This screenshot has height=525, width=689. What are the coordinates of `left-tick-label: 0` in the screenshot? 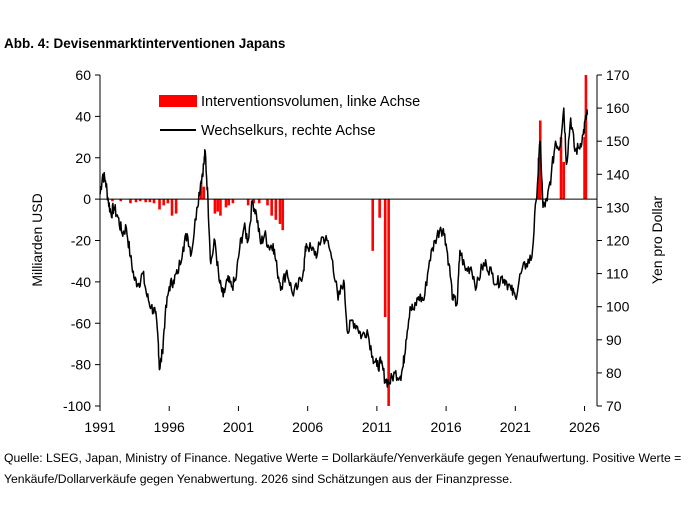 It's located at (87, 199).